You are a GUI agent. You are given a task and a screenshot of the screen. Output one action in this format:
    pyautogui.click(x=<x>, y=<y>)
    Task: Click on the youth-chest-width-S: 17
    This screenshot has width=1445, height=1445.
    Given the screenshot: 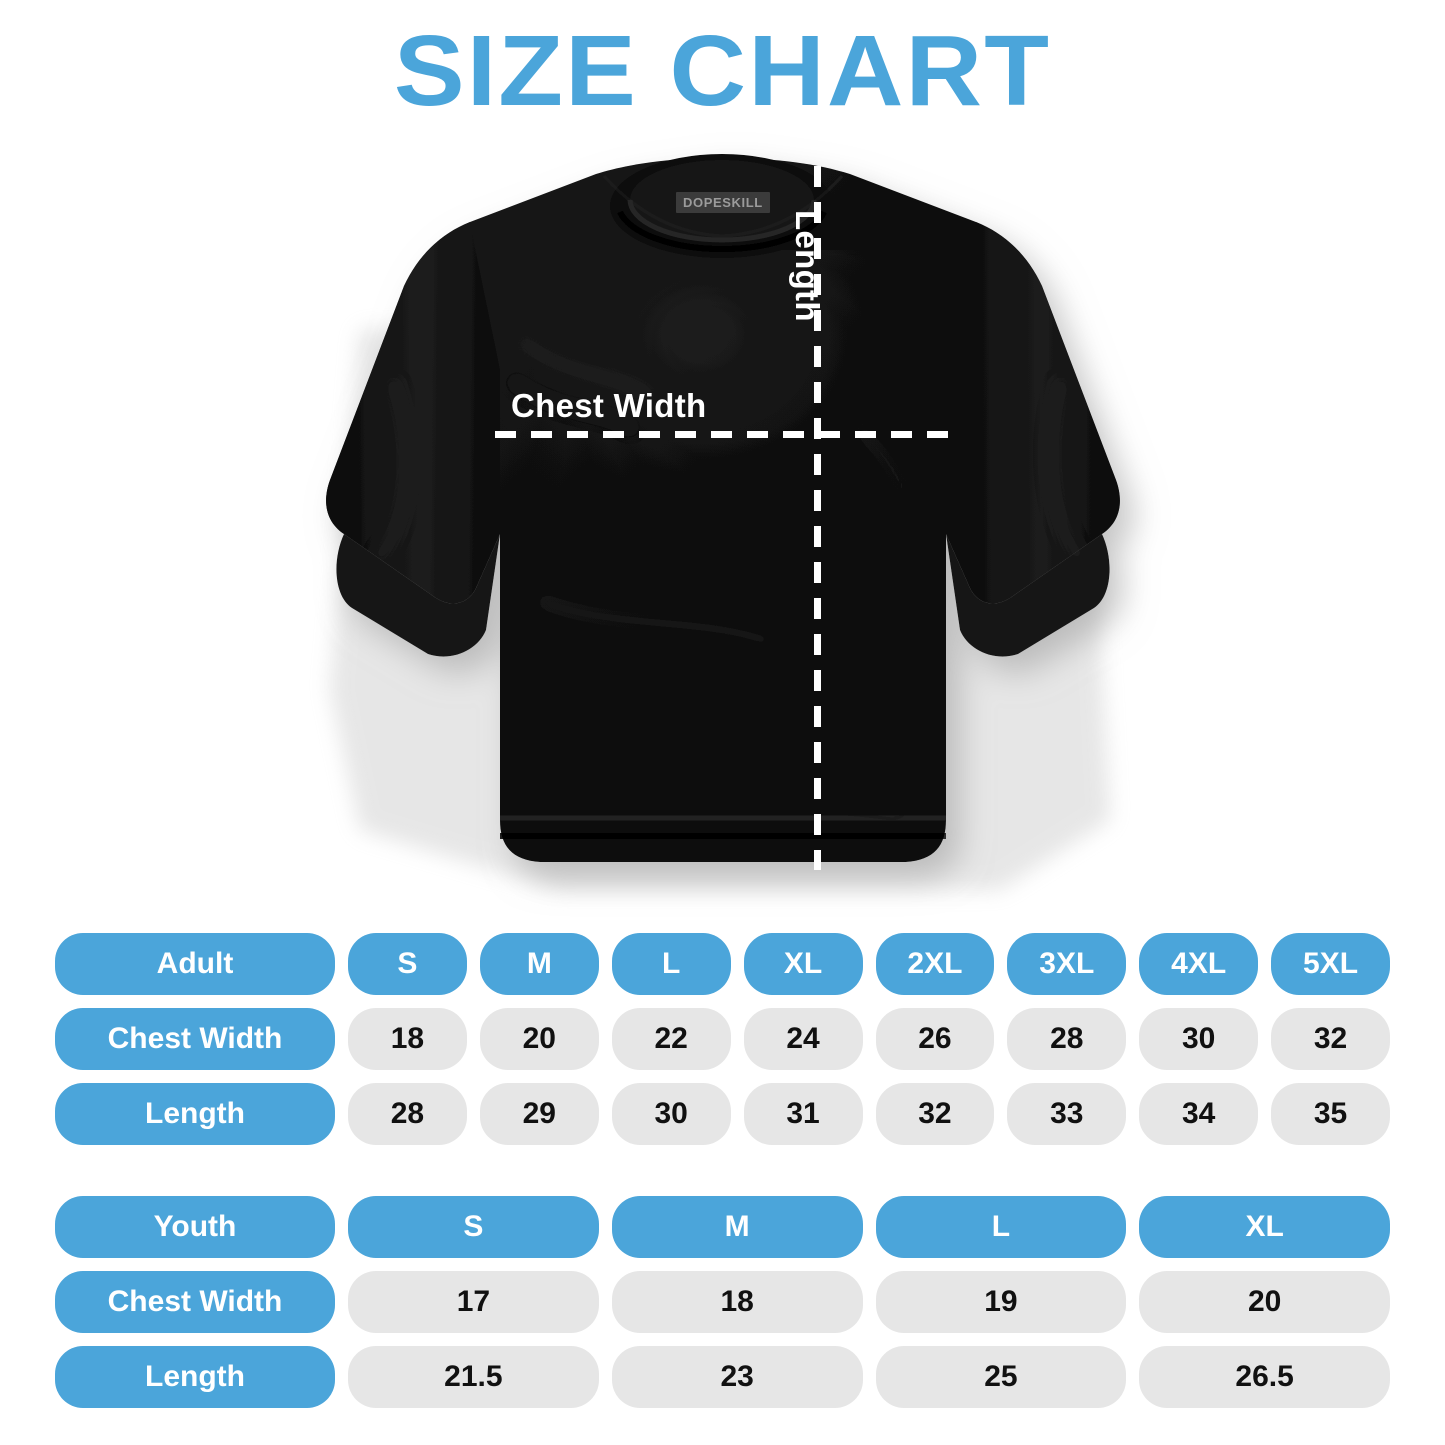 What is the action you would take?
    pyautogui.click(x=473, y=1302)
    